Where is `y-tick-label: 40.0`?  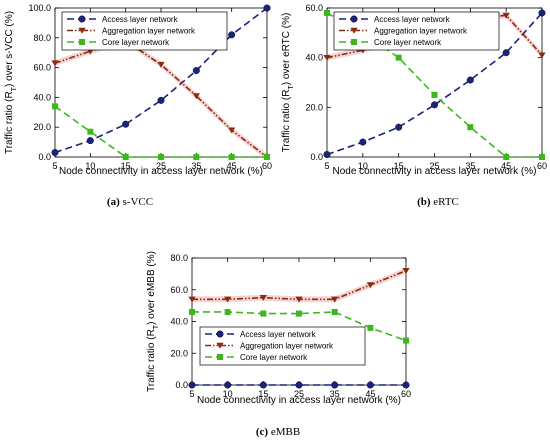
y-tick-label: 40.0 is located at coordinates (42, 97).